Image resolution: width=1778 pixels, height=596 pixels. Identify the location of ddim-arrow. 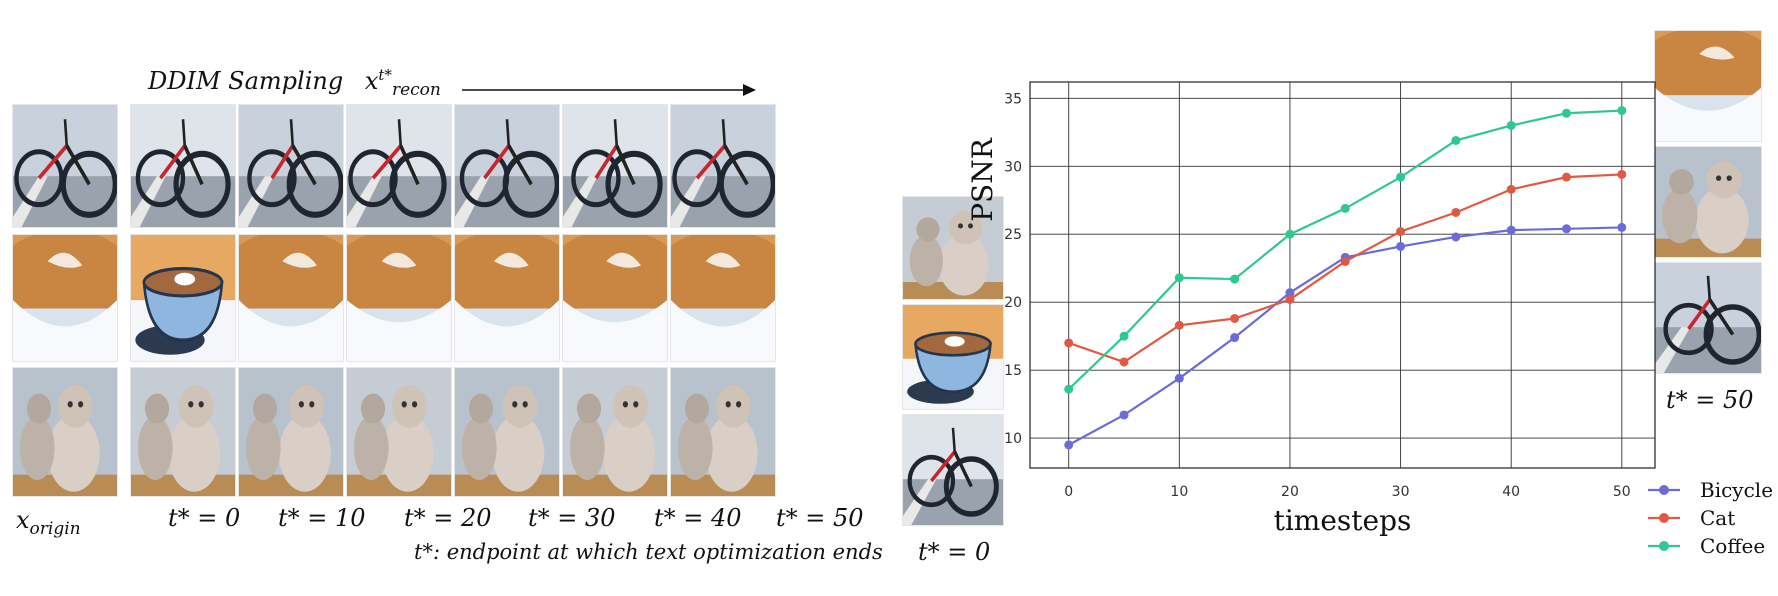
(609, 90).